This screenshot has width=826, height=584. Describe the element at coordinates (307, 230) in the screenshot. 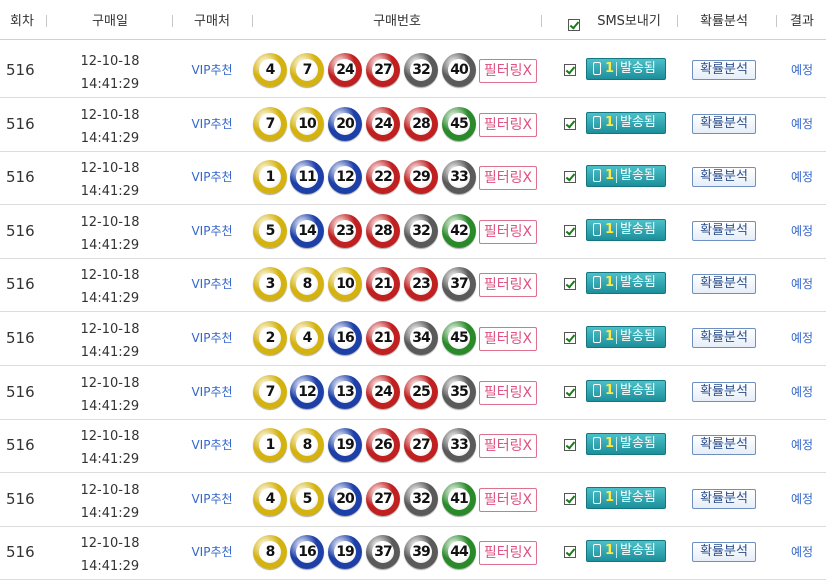

I see `ball-number: 14` at that location.